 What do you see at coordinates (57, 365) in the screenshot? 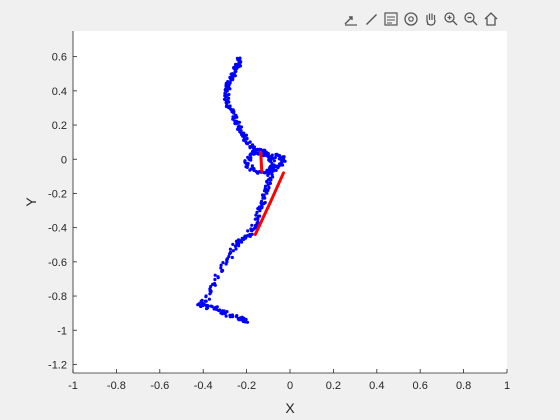
I see `y-tick-label: -1.2` at bounding box center [57, 365].